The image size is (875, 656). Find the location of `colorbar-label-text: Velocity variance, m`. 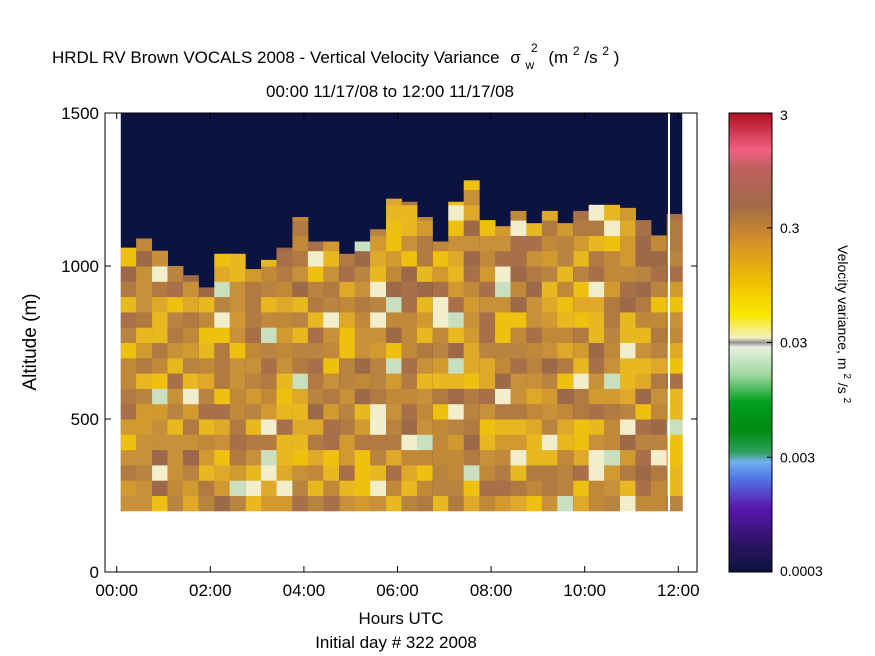

colorbar-label-text: Velocity variance, m is located at coordinates (843, 307).